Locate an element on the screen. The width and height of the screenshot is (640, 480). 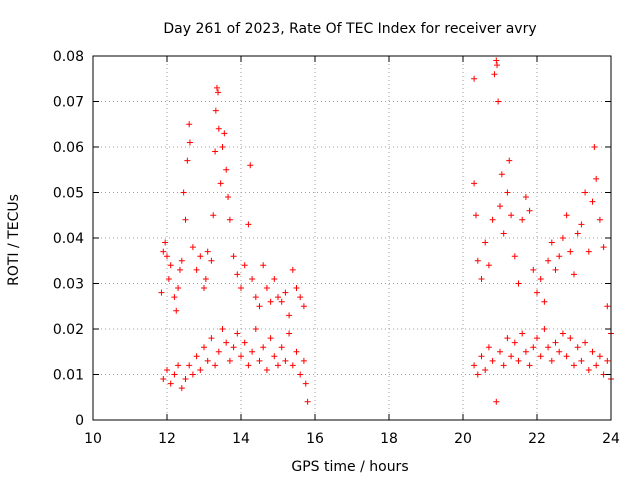
y-tick-label: 0.07 is located at coordinates (68, 103).